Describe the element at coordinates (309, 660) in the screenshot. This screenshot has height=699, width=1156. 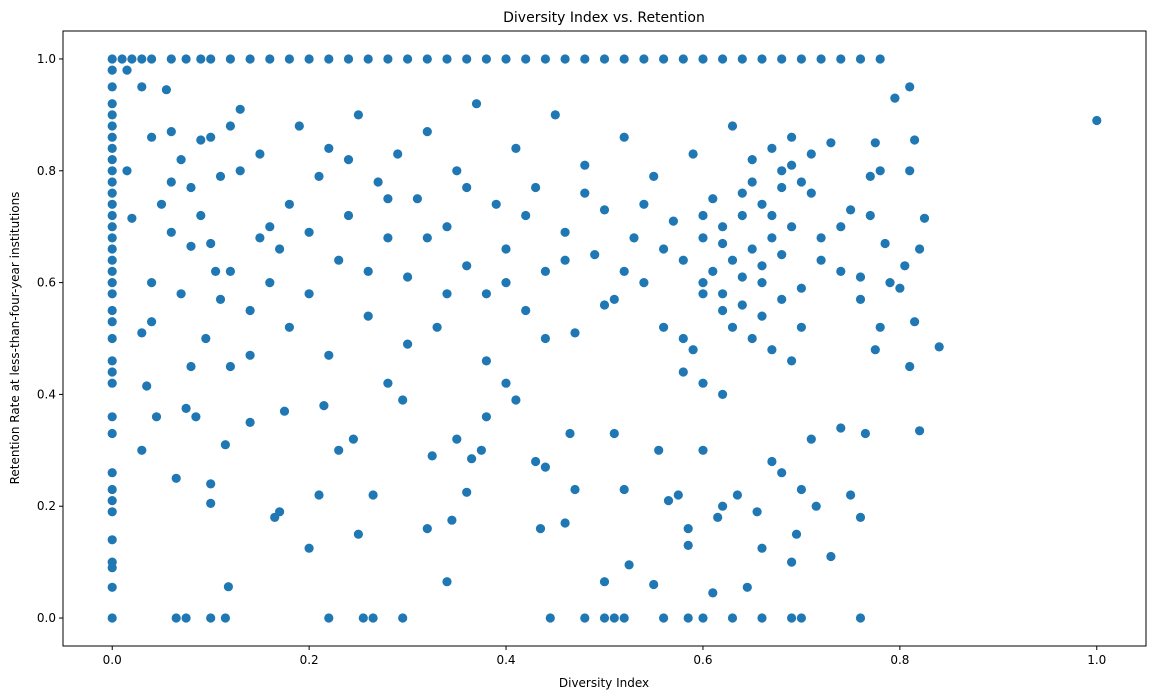
I see `x-tick-label: 0.2` at that location.